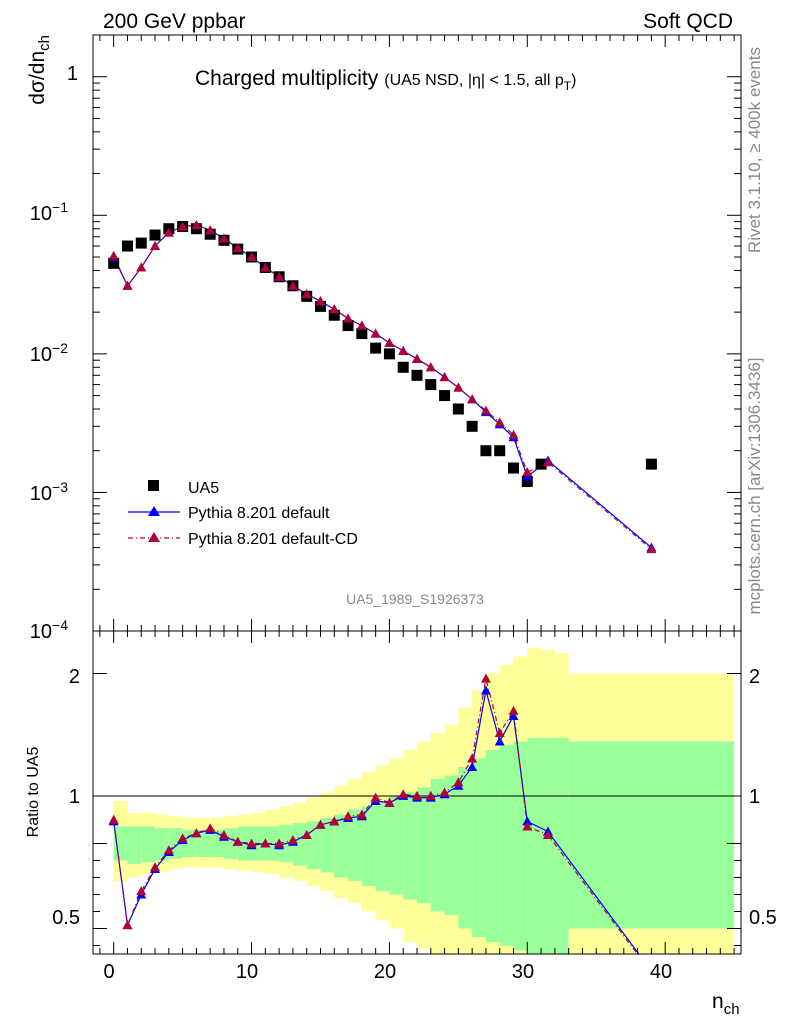 The image size is (786, 1024). Describe the element at coordinates (108, 972) in the screenshot. I see `x-tick-label-0: 0` at that location.